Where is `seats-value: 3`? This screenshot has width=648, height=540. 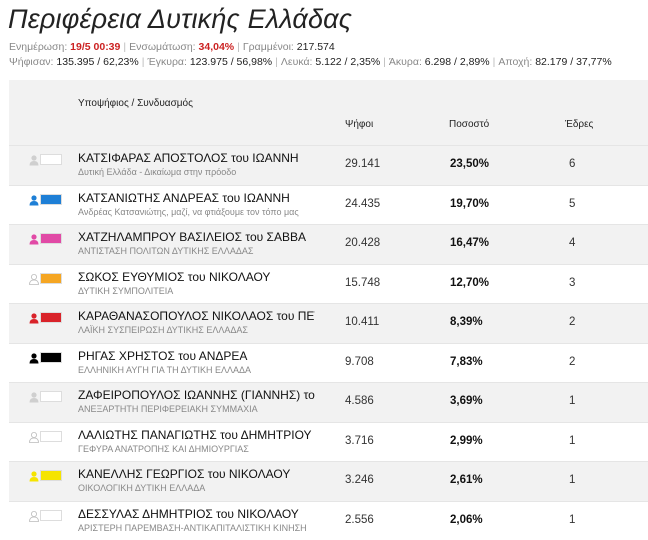
seats-value: 3 is located at coordinates (572, 283).